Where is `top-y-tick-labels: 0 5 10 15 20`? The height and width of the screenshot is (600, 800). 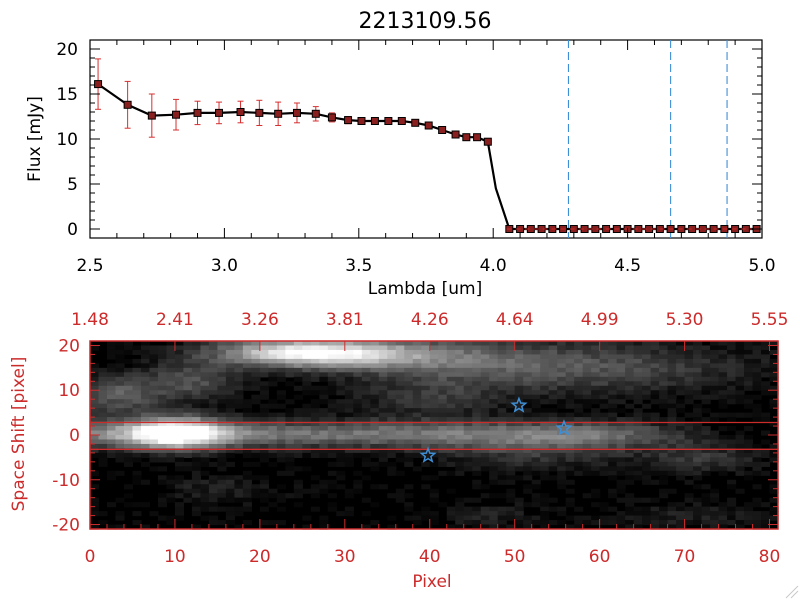 top-y-tick-labels: 0 5 10 15 20 is located at coordinates (67, 140).